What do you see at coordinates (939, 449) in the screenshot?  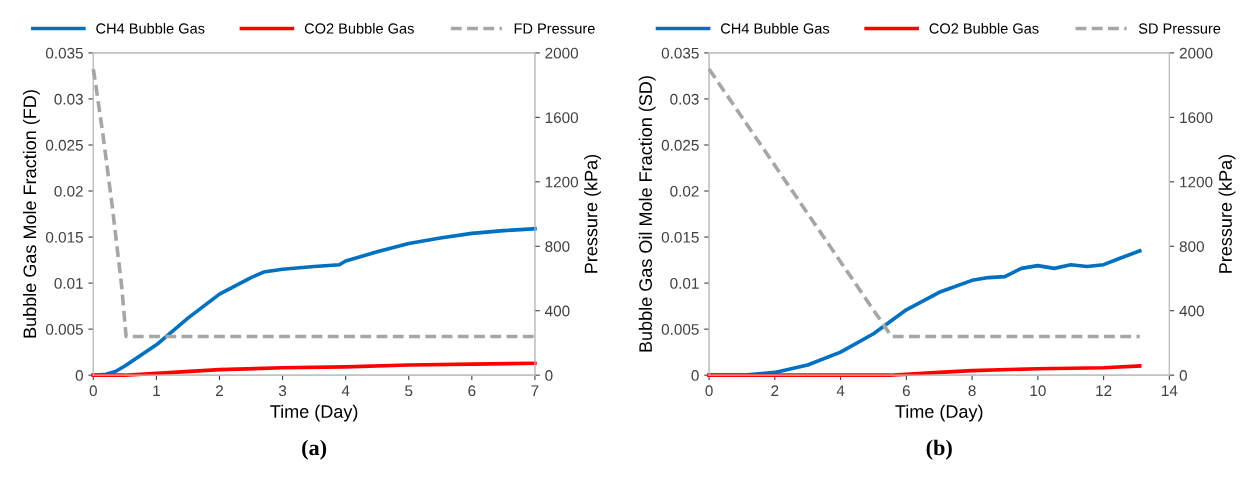 I see `text: (b)` at bounding box center [939, 449].